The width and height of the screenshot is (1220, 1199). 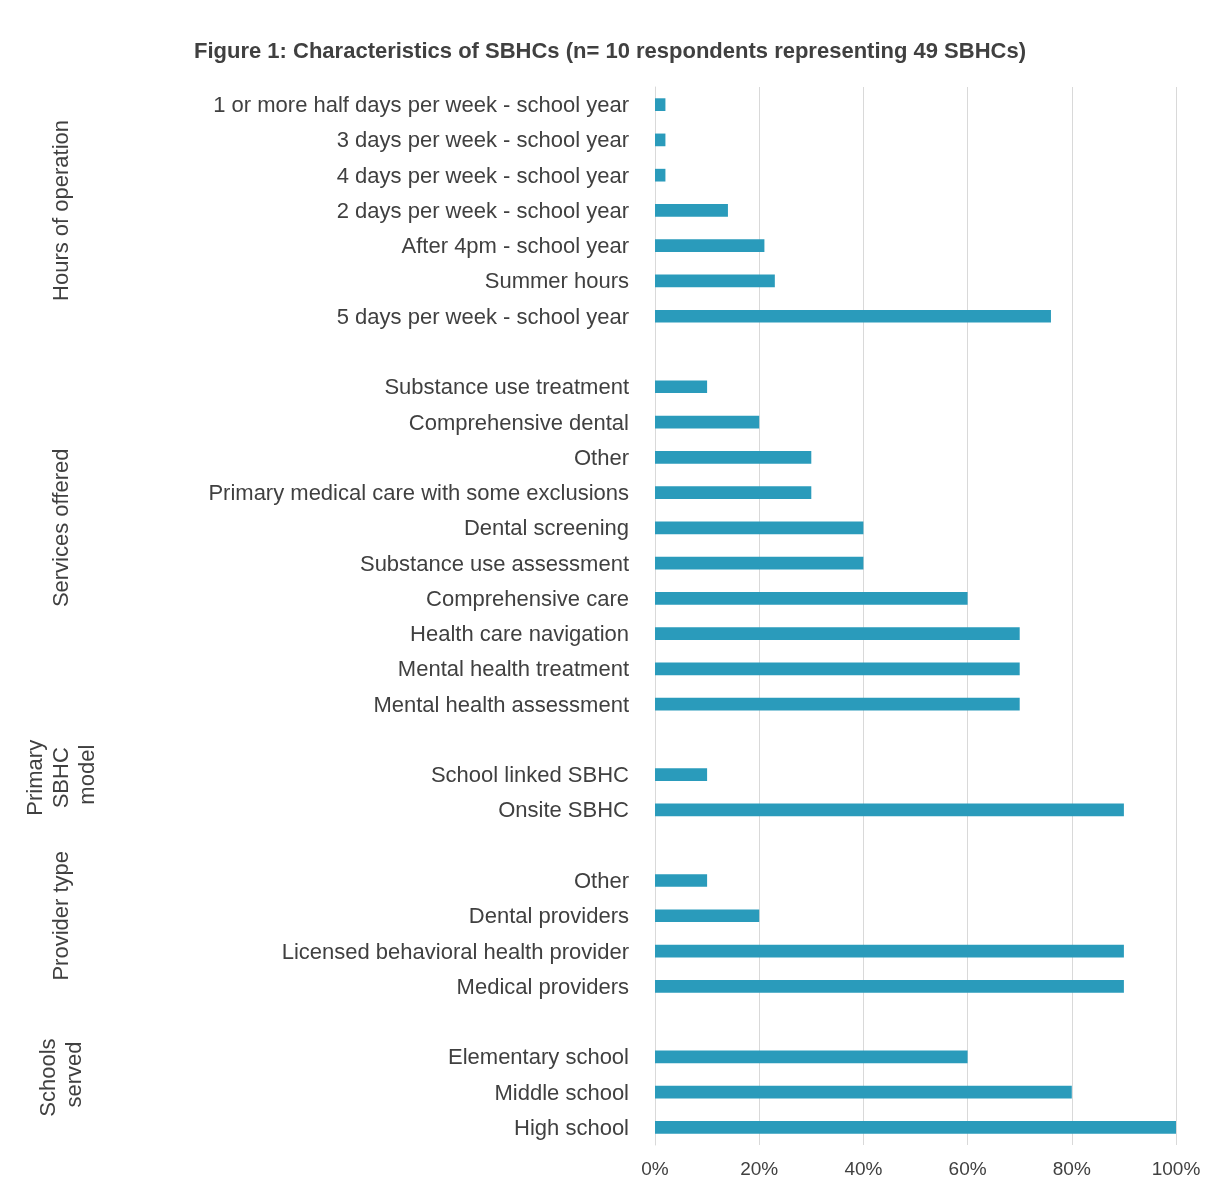 I want to click on y-tick-label: Summer hours, so click(x=556, y=281).